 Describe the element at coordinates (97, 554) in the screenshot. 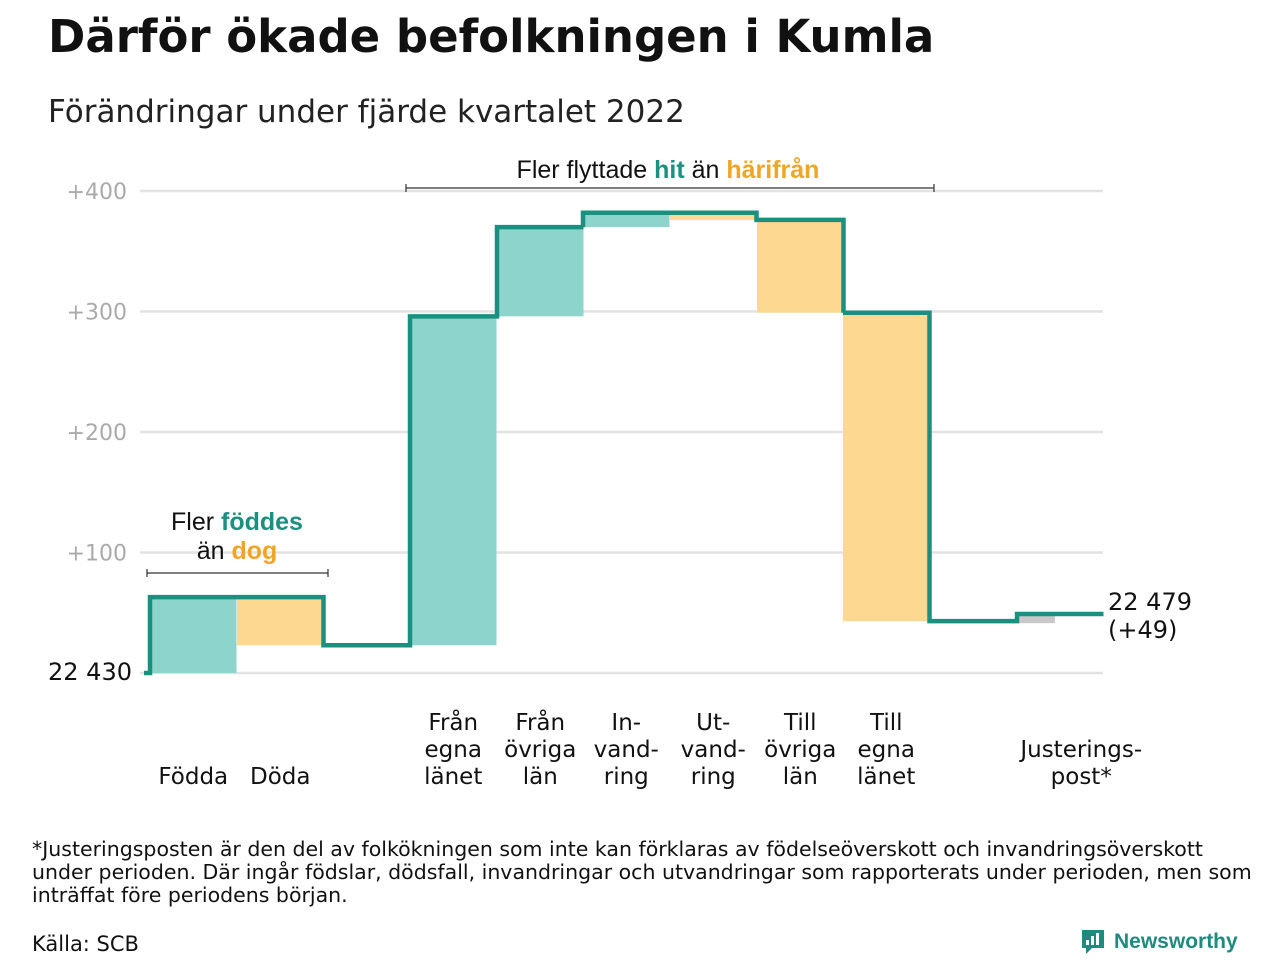

I see `y-tick-label: +100` at that location.